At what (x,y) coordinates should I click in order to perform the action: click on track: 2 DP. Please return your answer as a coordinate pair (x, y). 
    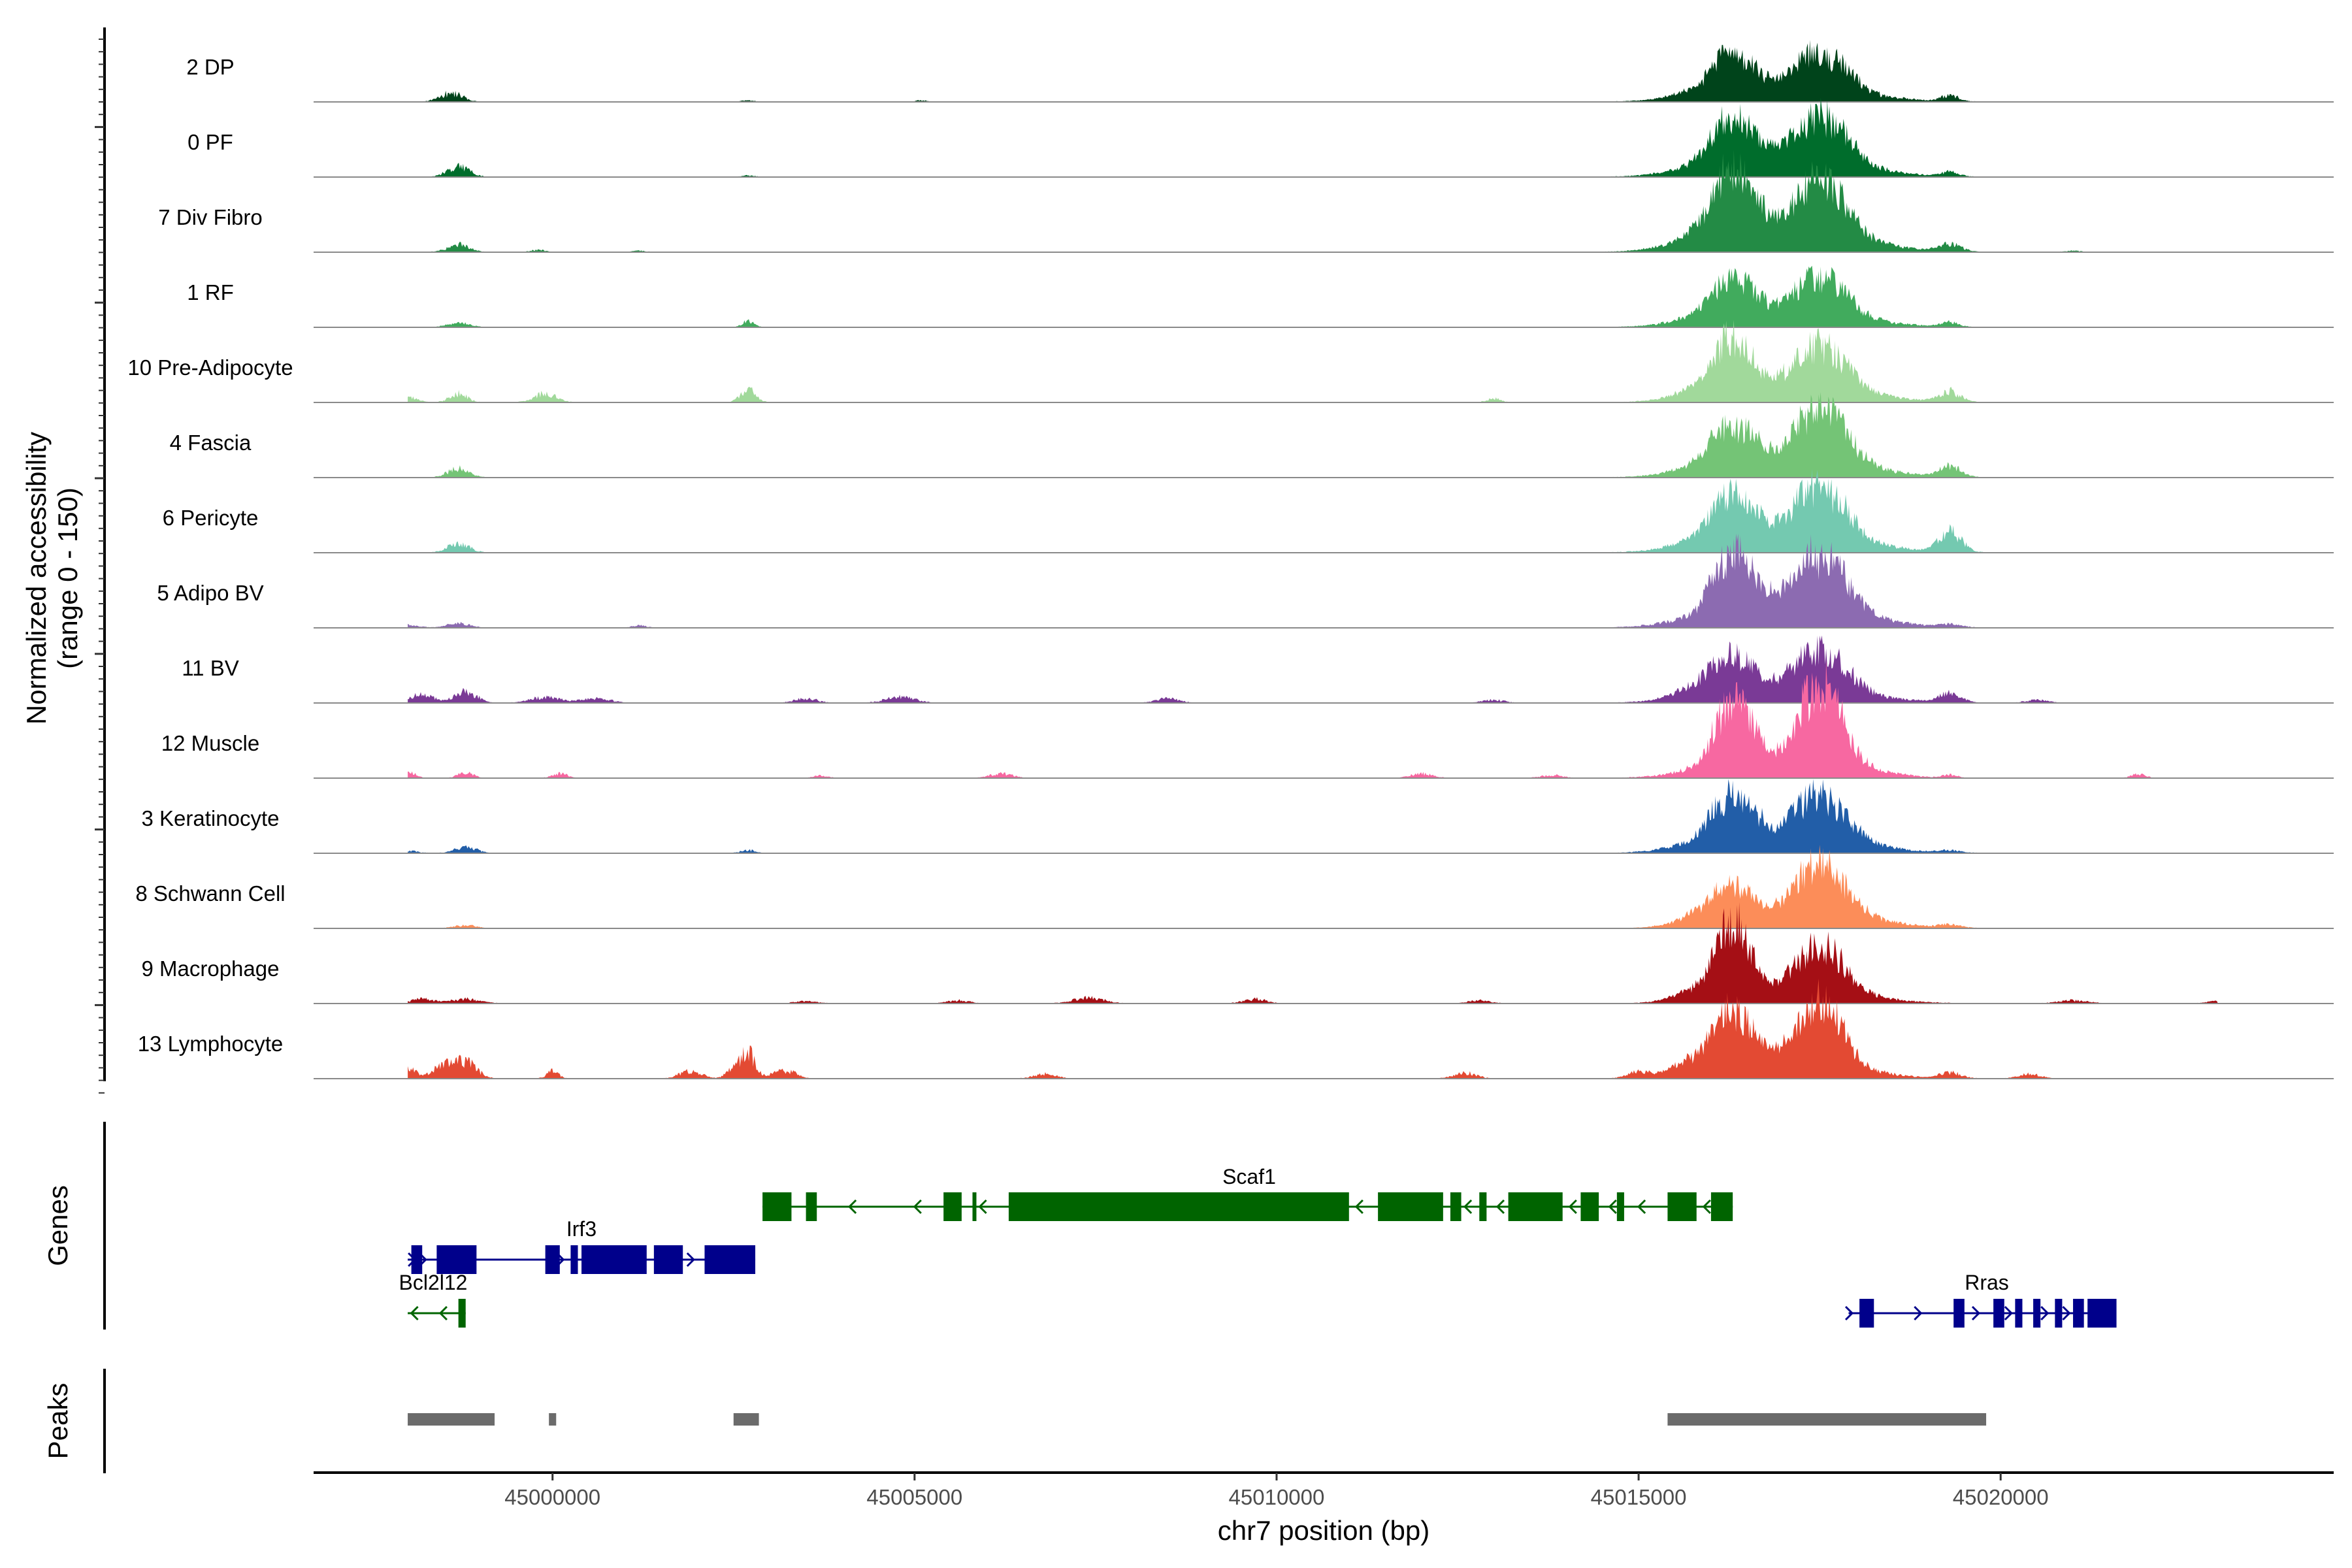
    Looking at the image, I should click on (1260, 71).